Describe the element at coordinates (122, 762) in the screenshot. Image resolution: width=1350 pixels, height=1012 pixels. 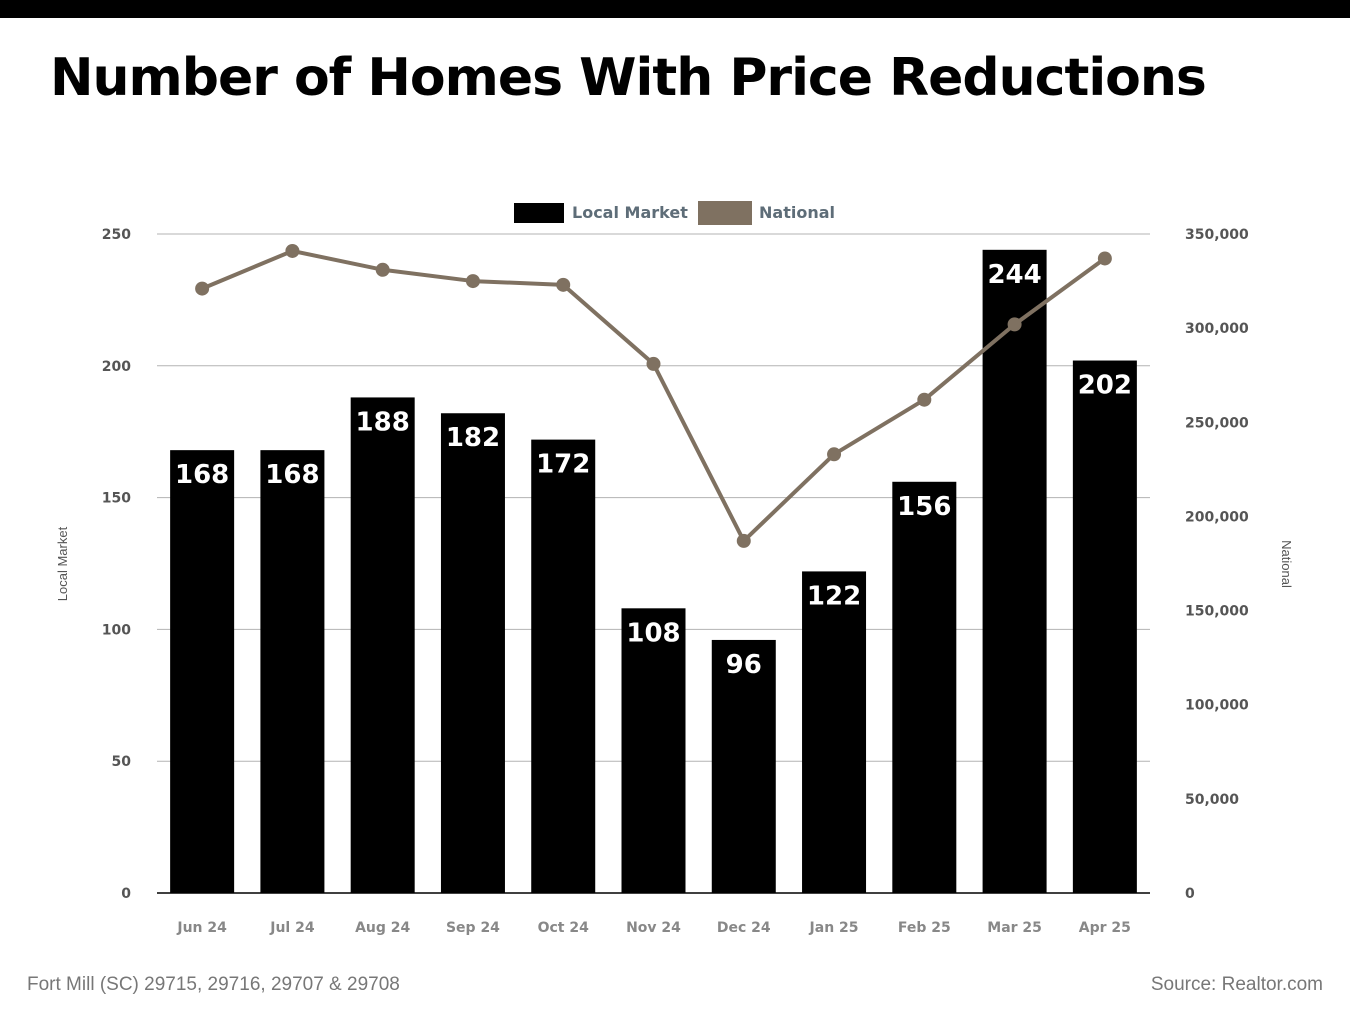
I see `y-tick-label: 50` at that location.